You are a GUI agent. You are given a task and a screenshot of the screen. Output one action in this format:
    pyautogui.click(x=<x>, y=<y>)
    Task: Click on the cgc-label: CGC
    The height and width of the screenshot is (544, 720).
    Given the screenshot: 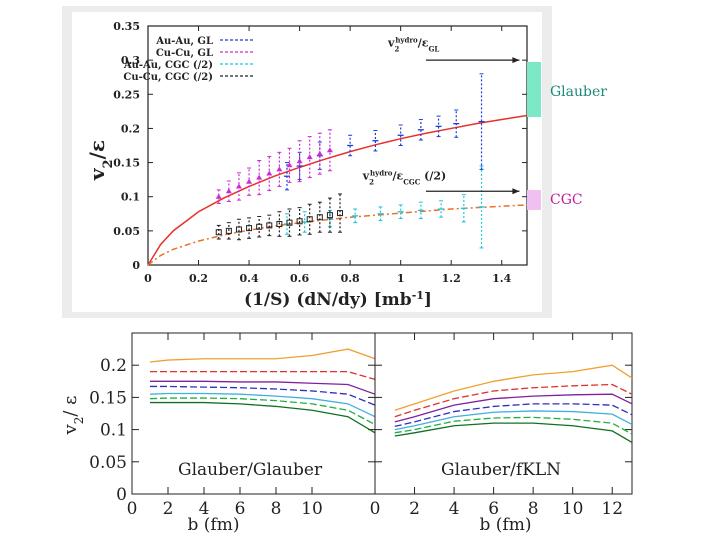 What is the action you would take?
    pyautogui.click(x=566, y=200)
    